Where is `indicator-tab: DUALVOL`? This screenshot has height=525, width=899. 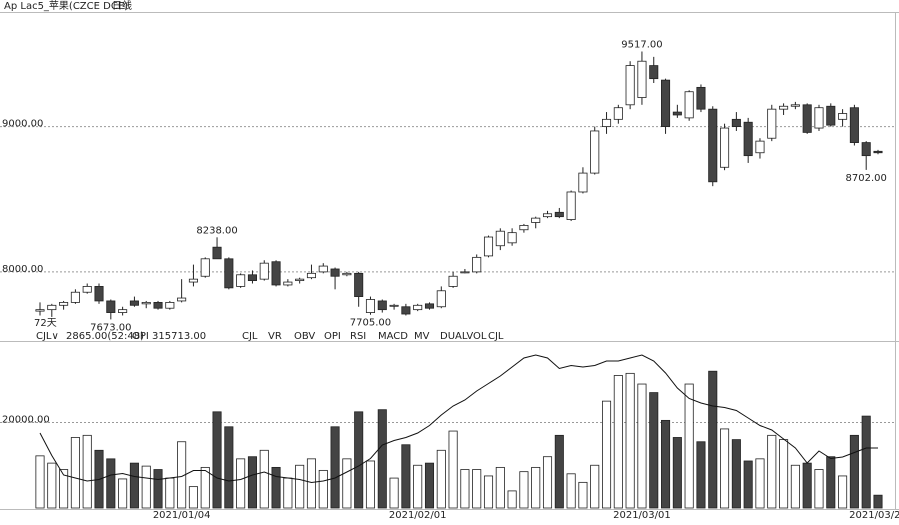
indicator-tab: DUALVOL is located at coordinates (463, 336).